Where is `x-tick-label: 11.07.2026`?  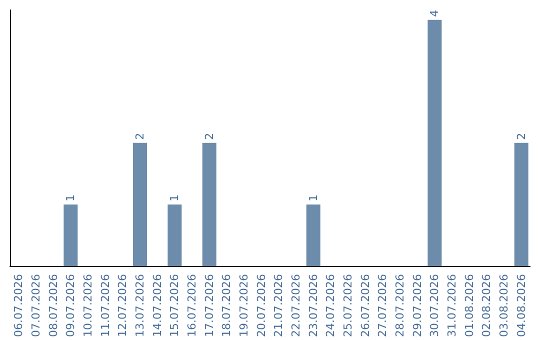
x-tick-label: 11.07.2026 is located at coordinates (105, 306).